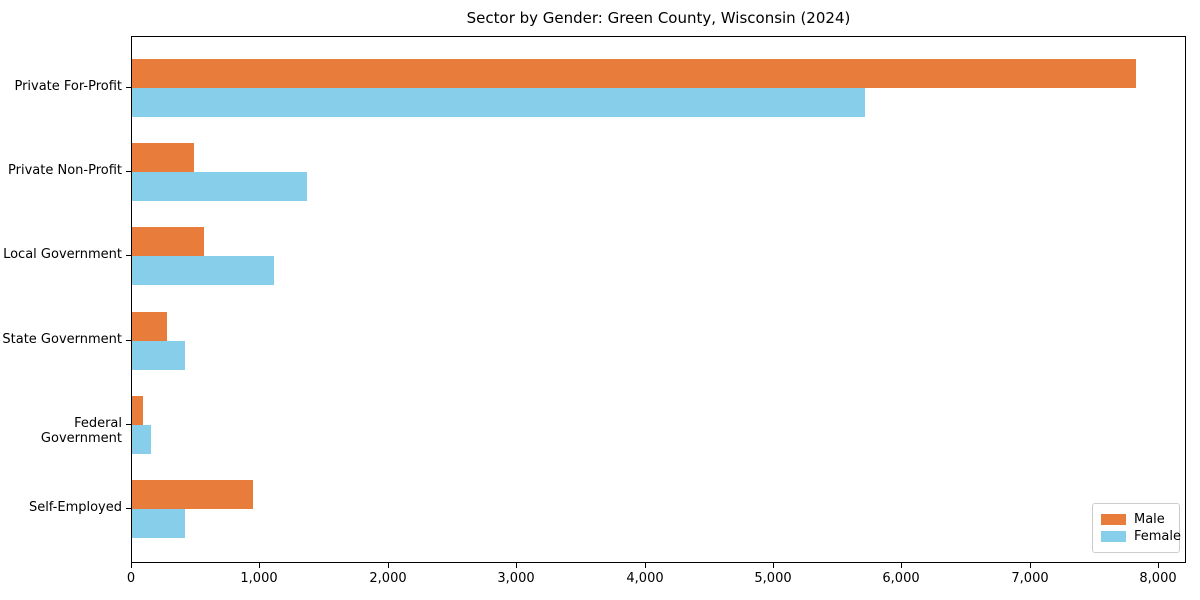 This screenshot has height=600, width=1200. I want to click on x-tick-label: 7,000, so click(1030, 578).